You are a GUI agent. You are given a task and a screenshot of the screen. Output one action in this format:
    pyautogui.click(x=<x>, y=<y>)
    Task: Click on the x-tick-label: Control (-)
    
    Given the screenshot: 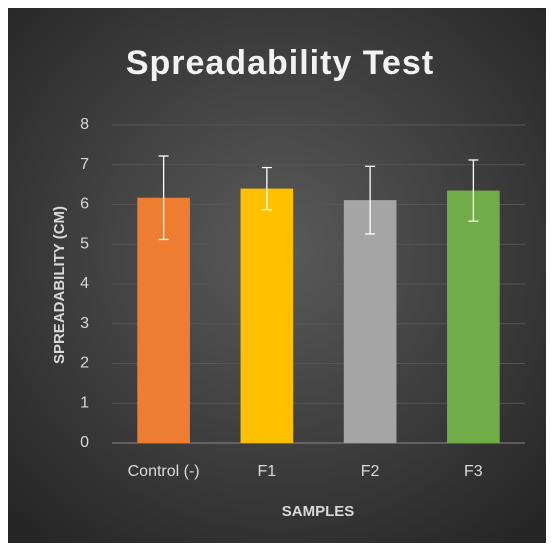 What is the action you would take?
    pyautogui.click(x=164, y=471)
    